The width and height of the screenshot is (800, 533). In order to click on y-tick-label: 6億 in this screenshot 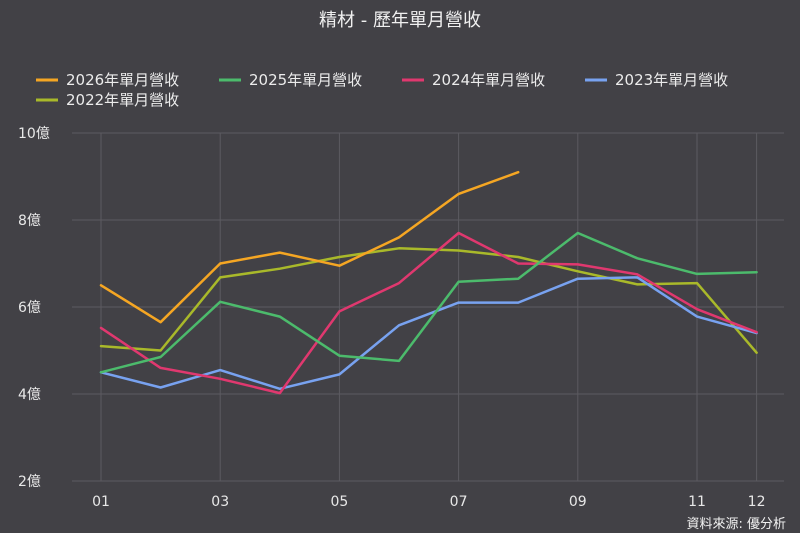, I will do `click(29, 308)`.